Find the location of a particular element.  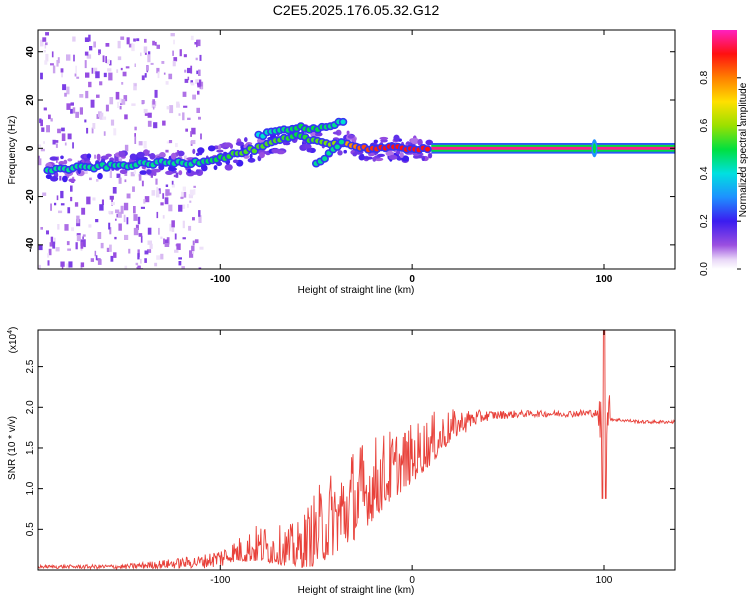

colorbar-tick-label: 0.4 is located at coordinates (704, 173).